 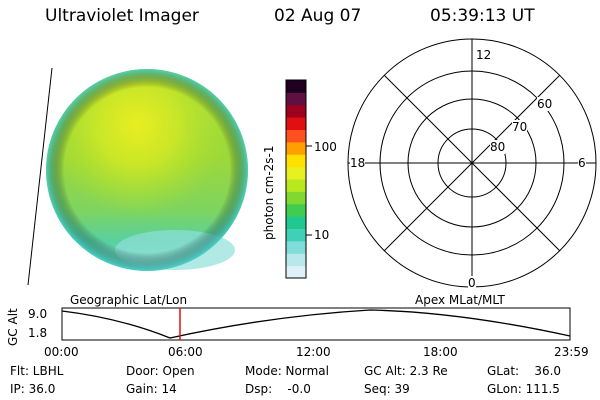 What do you see at coordinates (460, 300) in the screenshot?
I see `timeline-right-title: Apex MLat/MLT` at bounding box center [460, 300].